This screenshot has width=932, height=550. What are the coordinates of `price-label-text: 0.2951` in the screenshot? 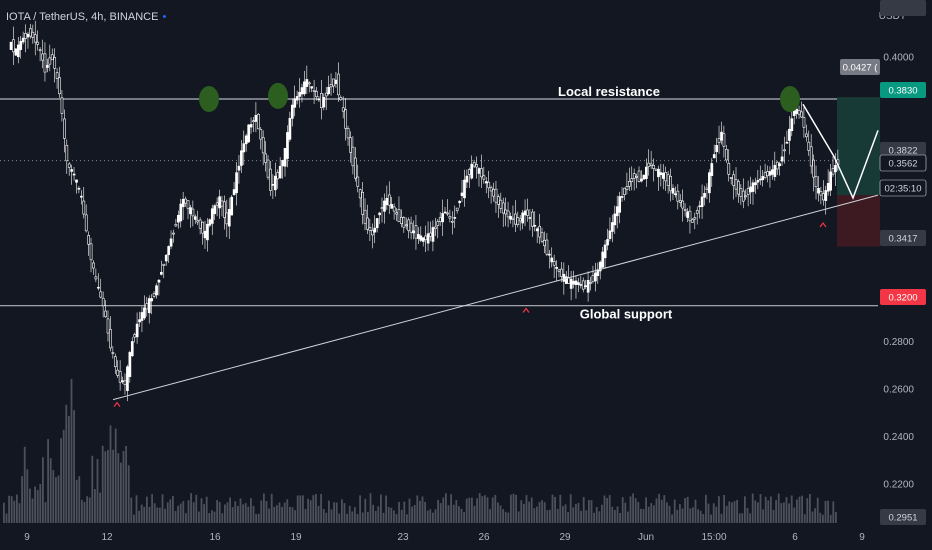 It's located at (902, 518).